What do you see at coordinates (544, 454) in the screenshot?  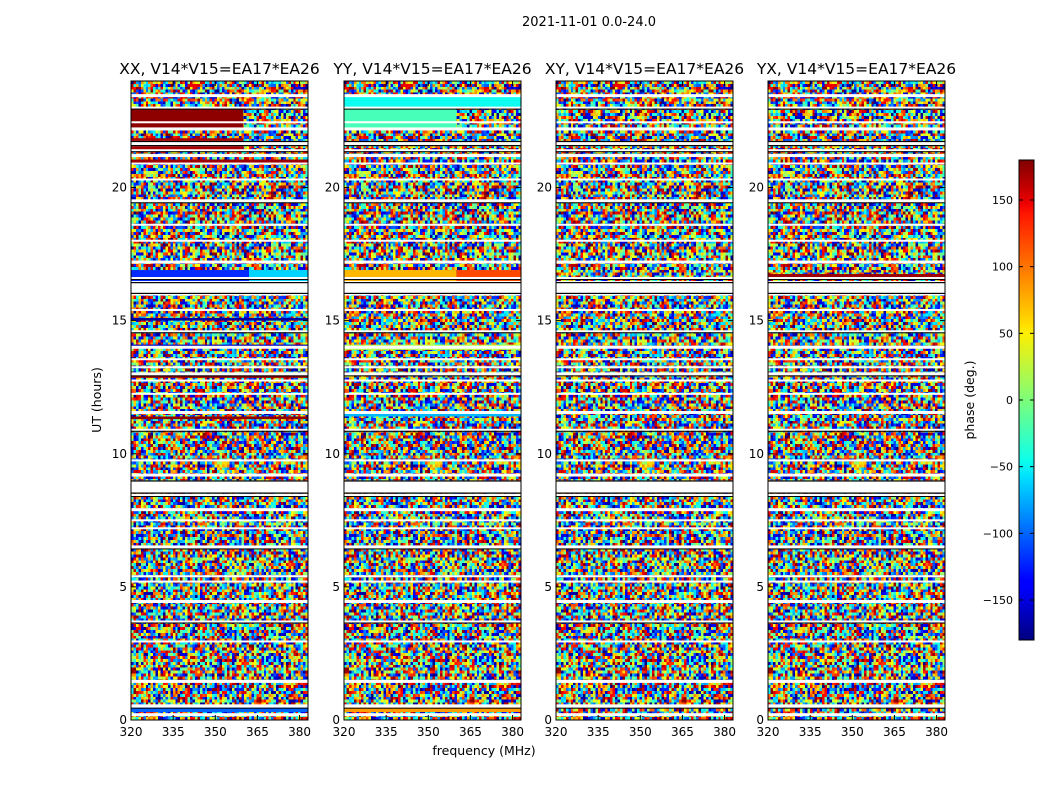 I see `y-tick-label: 10` at bounding box center [544, 454].